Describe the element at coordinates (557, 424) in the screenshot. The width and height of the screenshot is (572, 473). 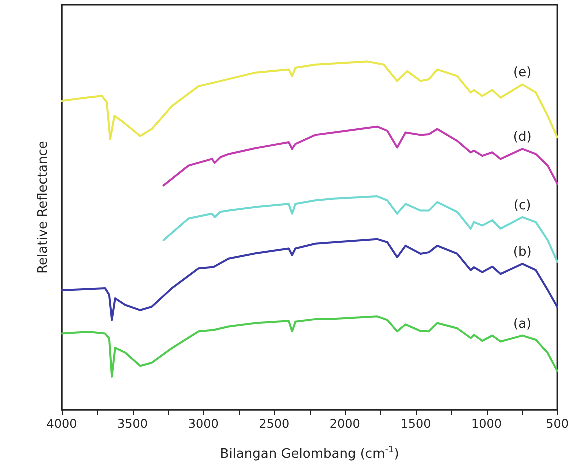
I see `x-tick-label: 500` at that location.